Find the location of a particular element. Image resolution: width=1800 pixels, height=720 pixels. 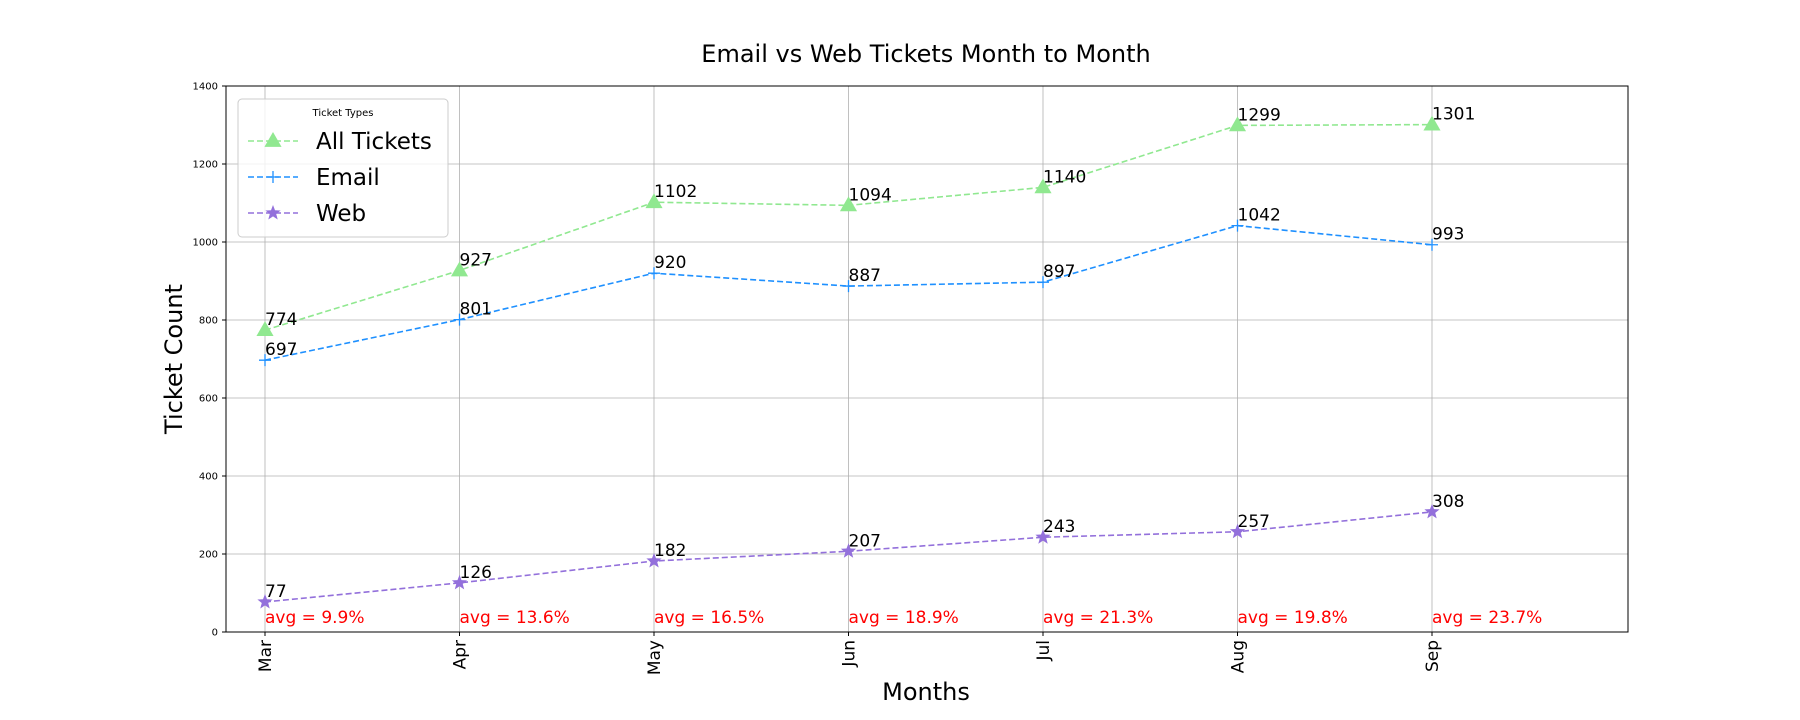

data-label-all-tickets: 1140 is located at coordinates (1064, 177).